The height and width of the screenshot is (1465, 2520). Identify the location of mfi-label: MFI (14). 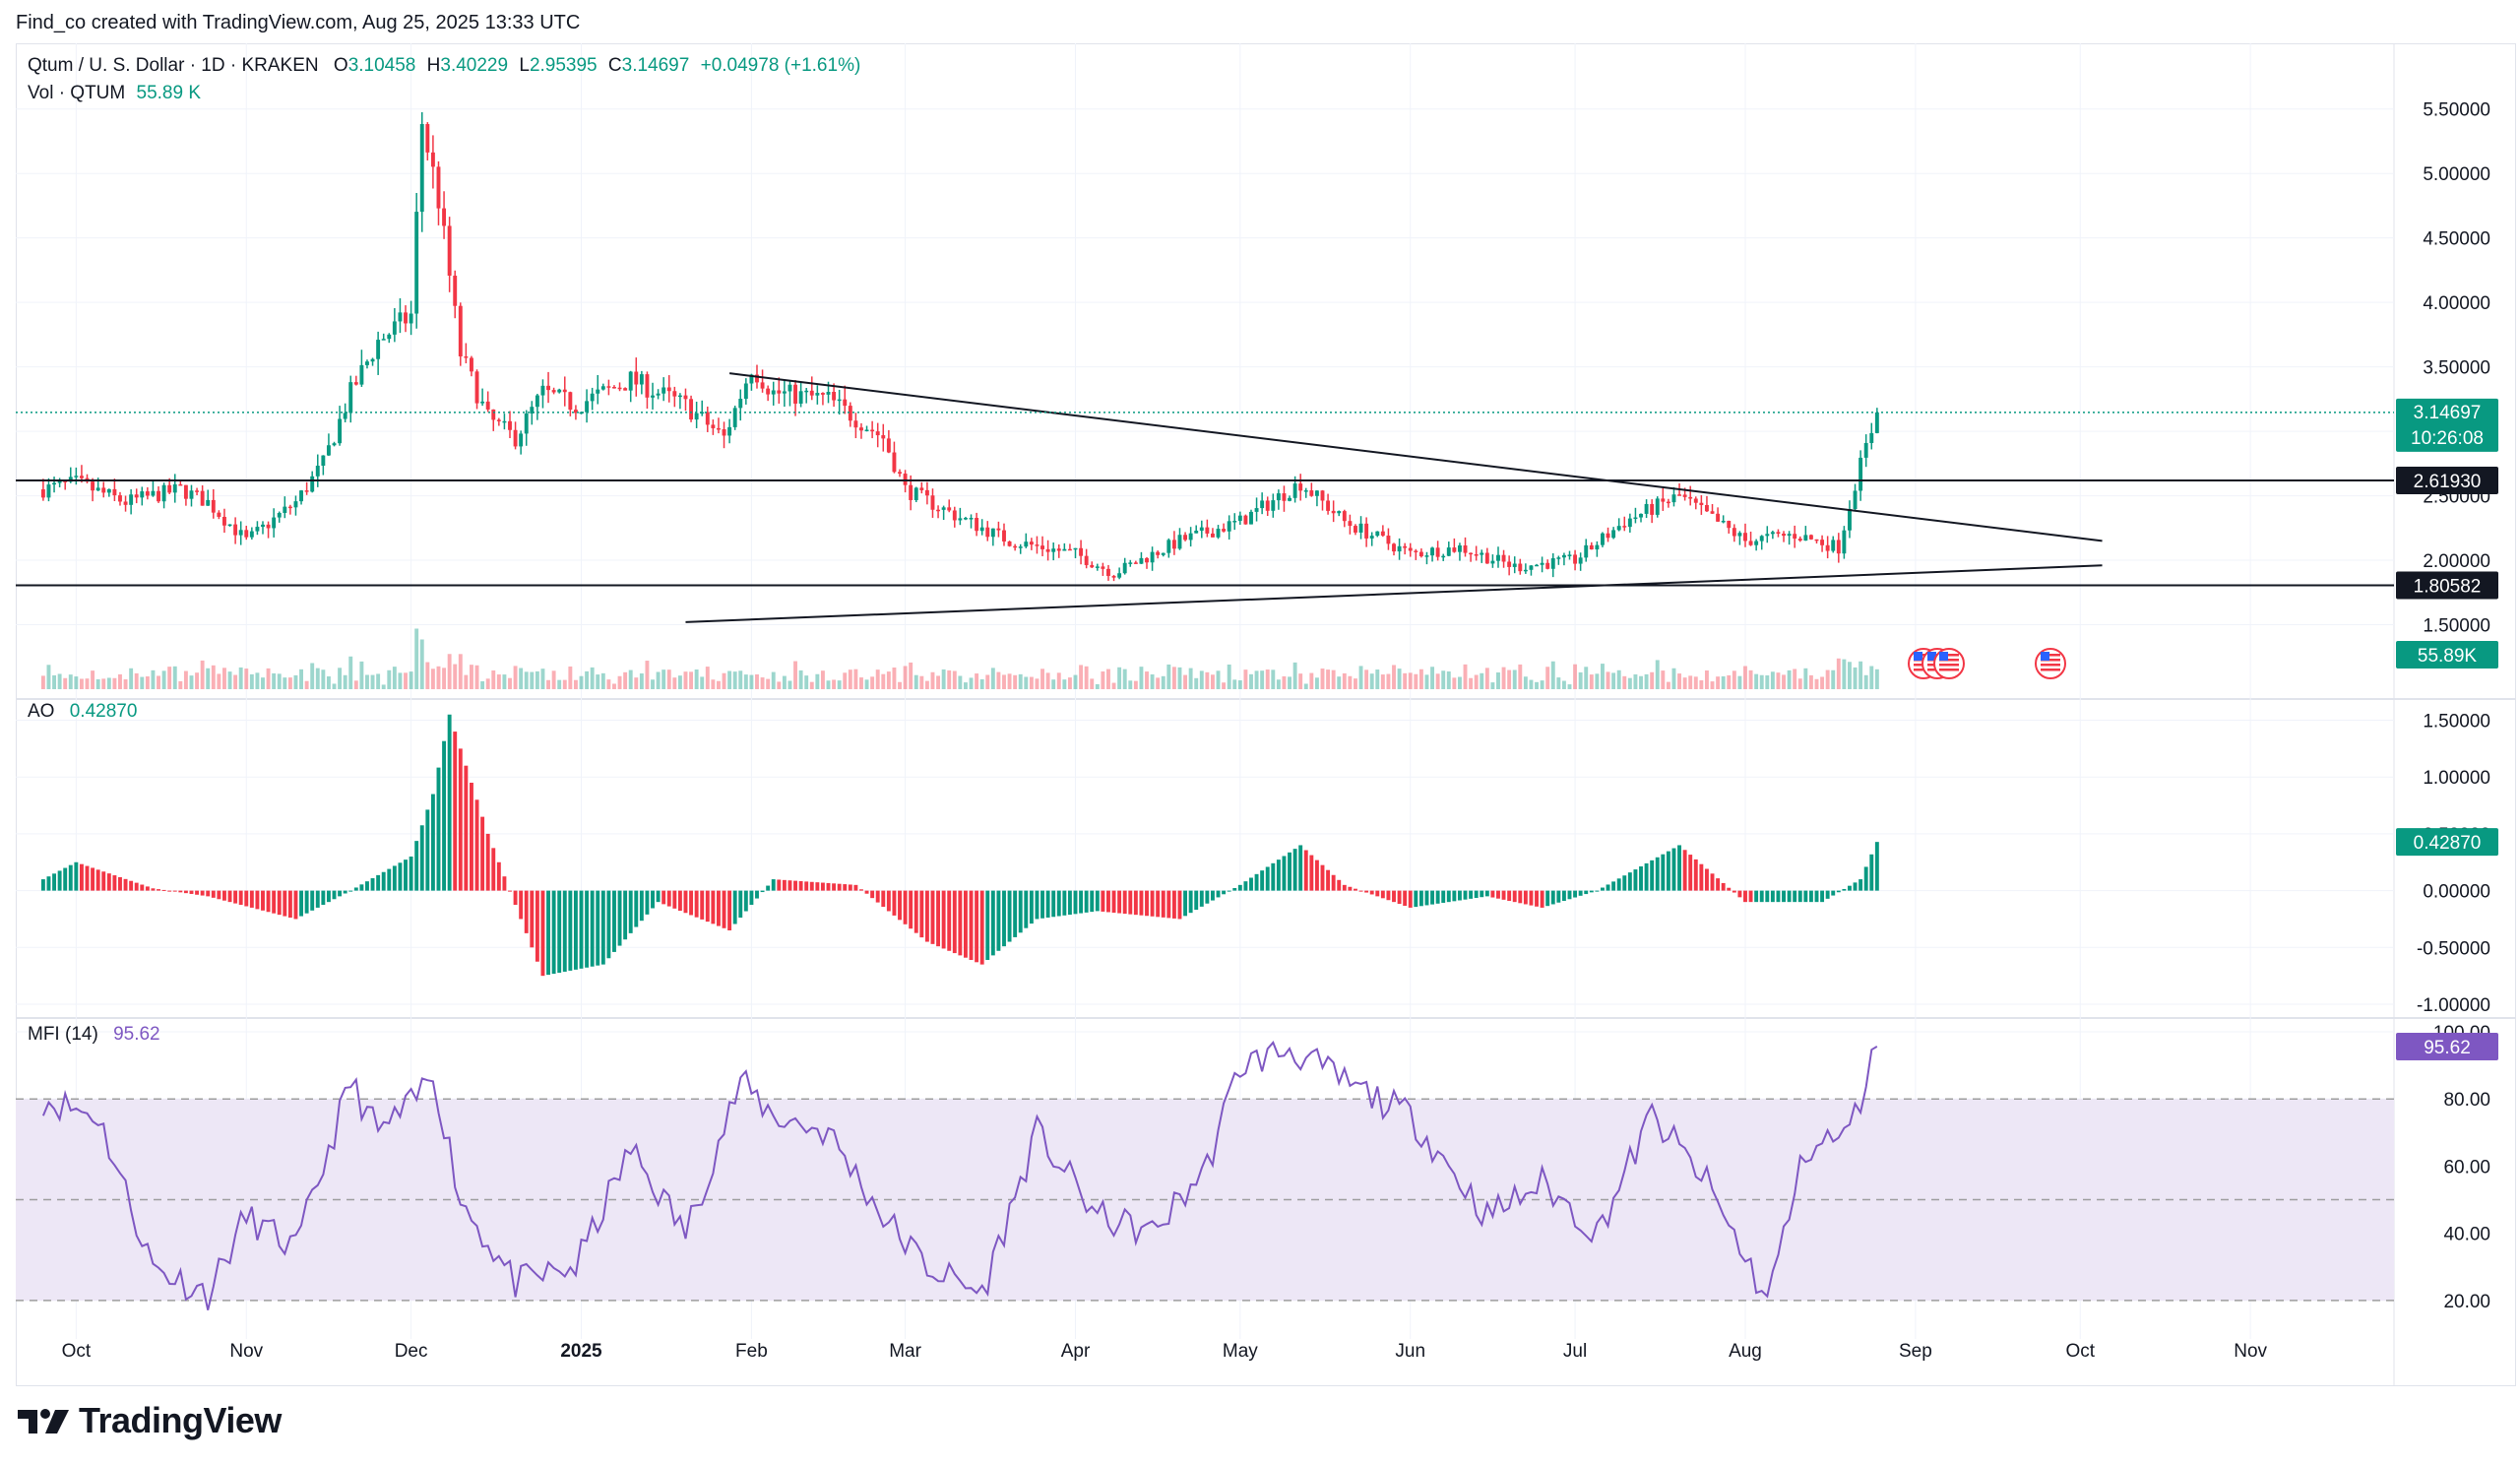
(63, 1034).